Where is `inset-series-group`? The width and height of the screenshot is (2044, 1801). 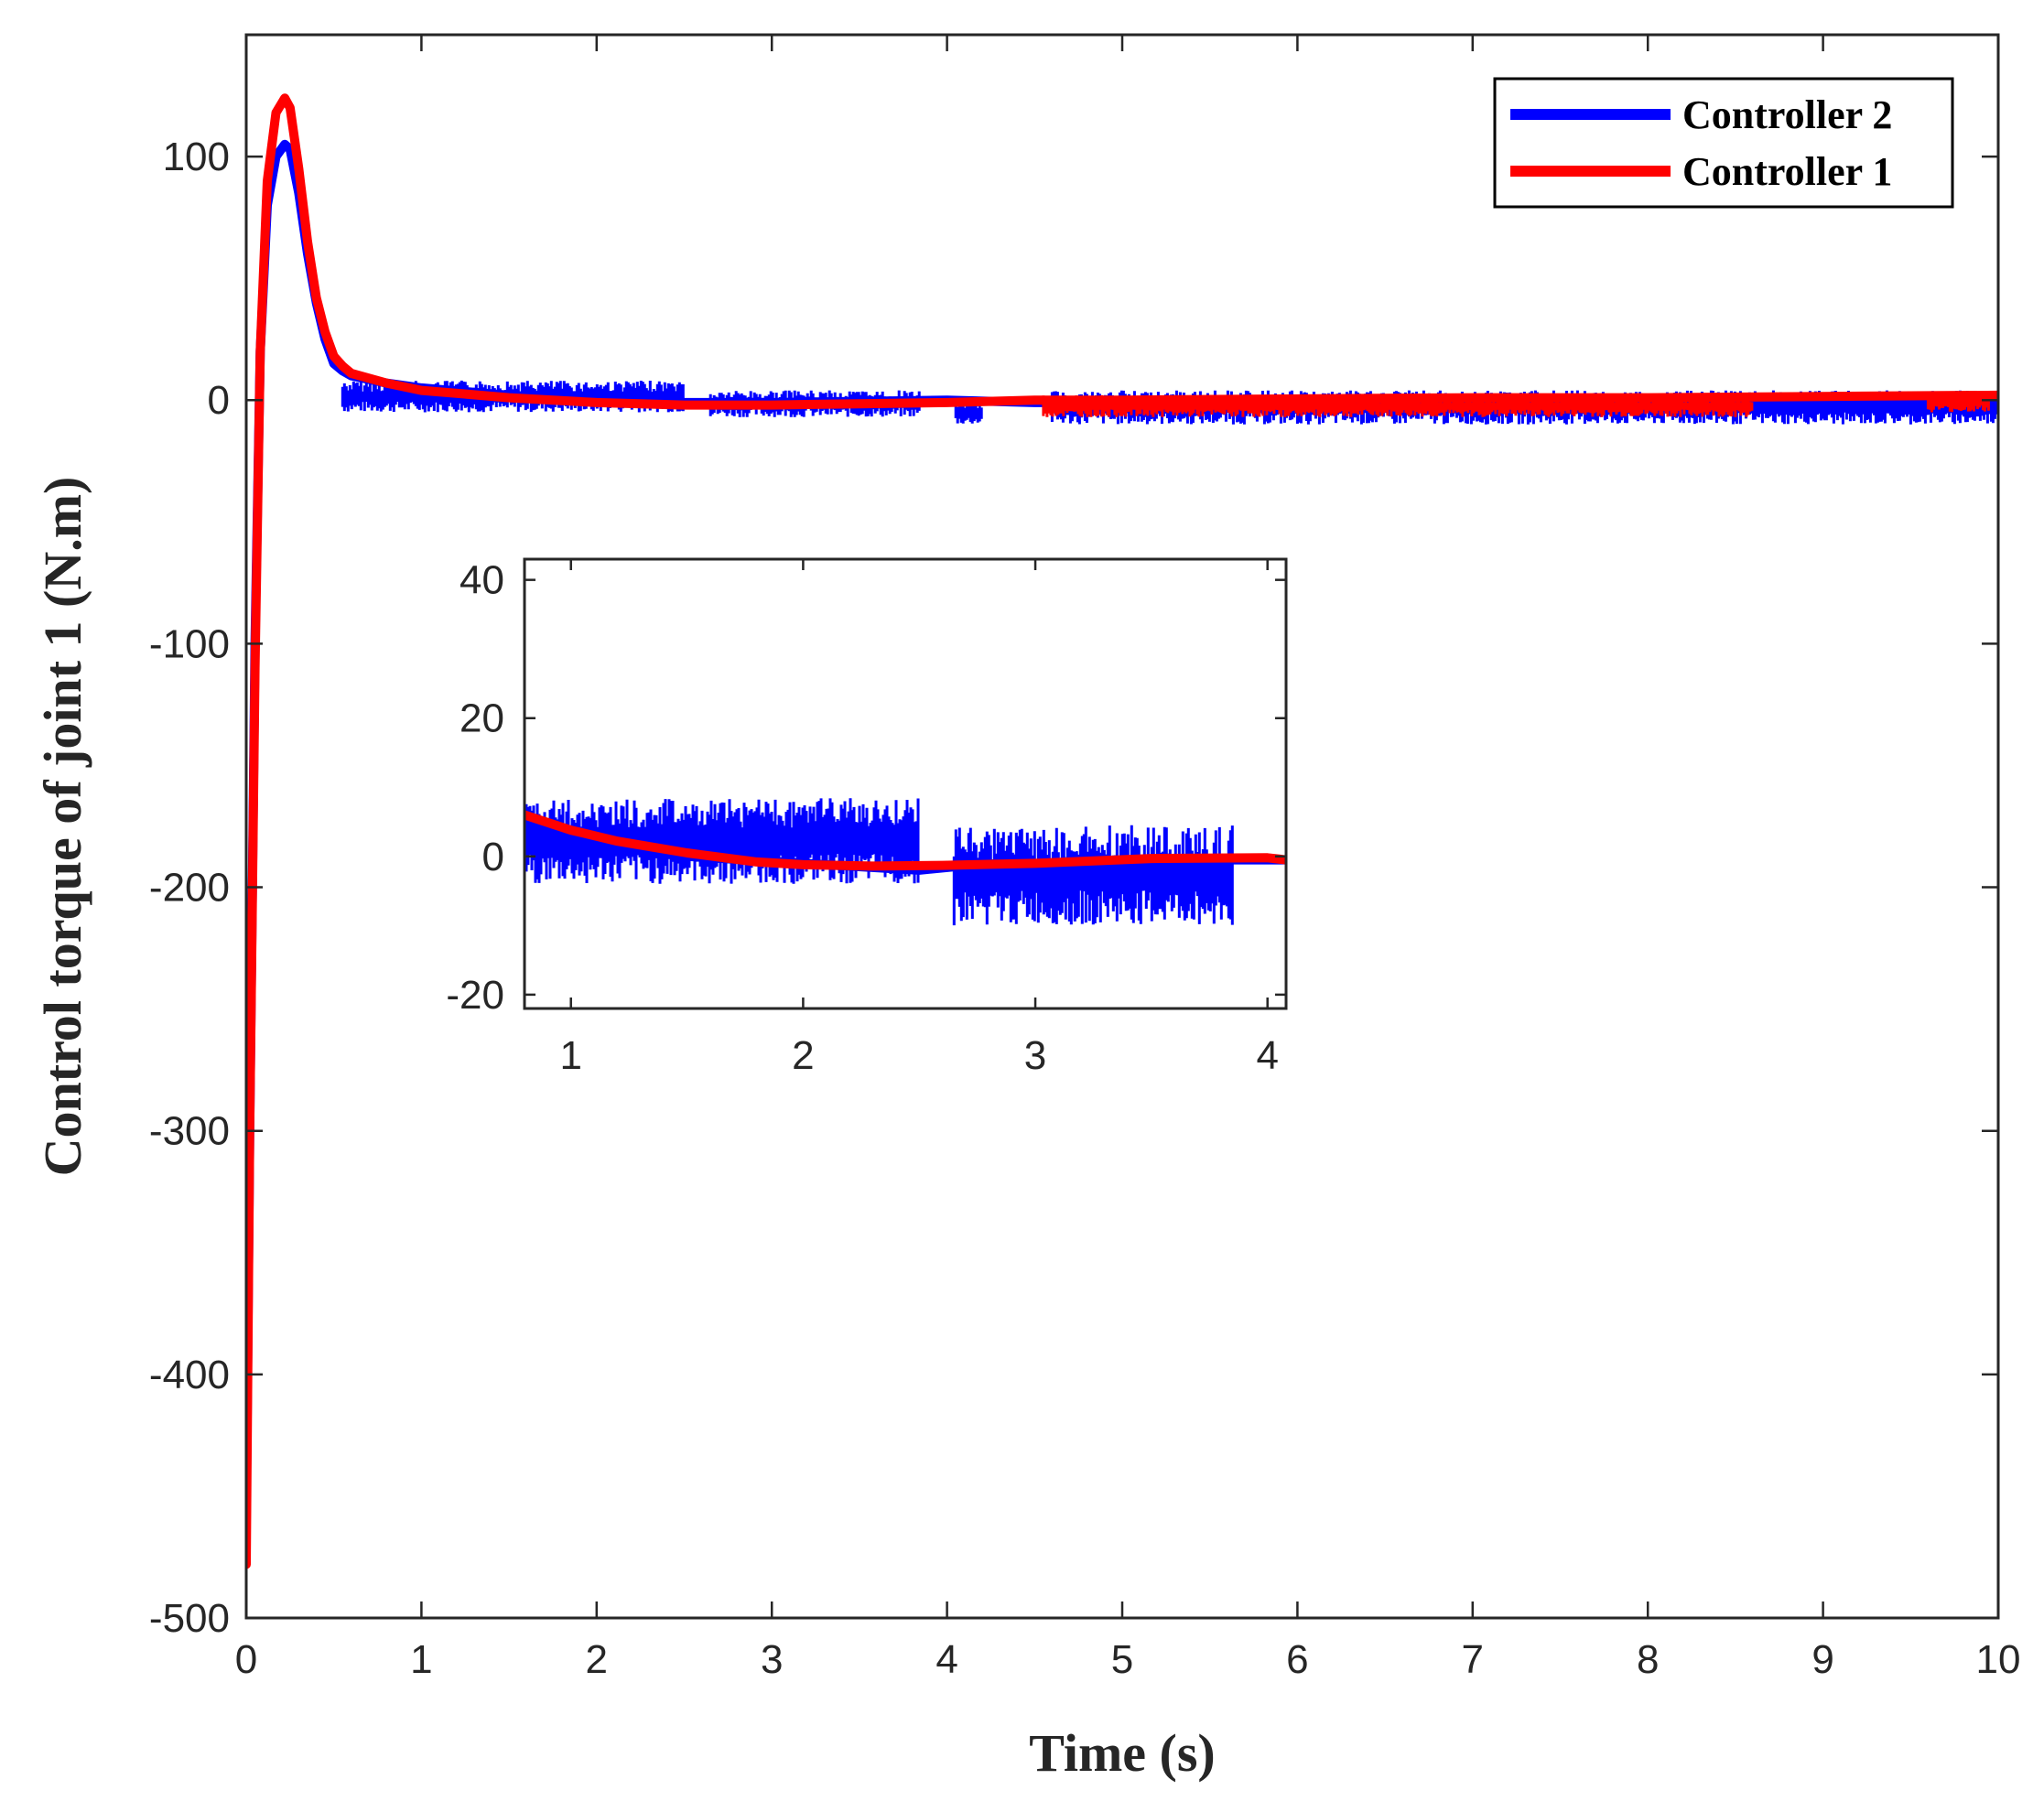
inset-series-group is located at coordinates (905, 862).